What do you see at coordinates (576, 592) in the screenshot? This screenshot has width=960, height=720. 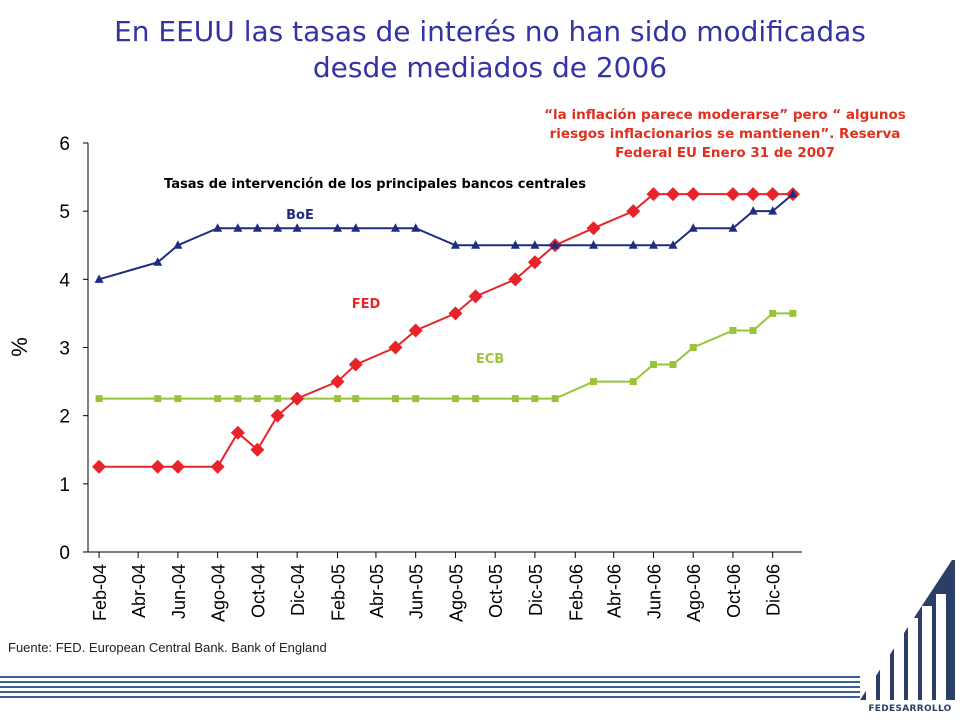 I see `x-tick-label: Feb-06` at bounding box center [576, 592].